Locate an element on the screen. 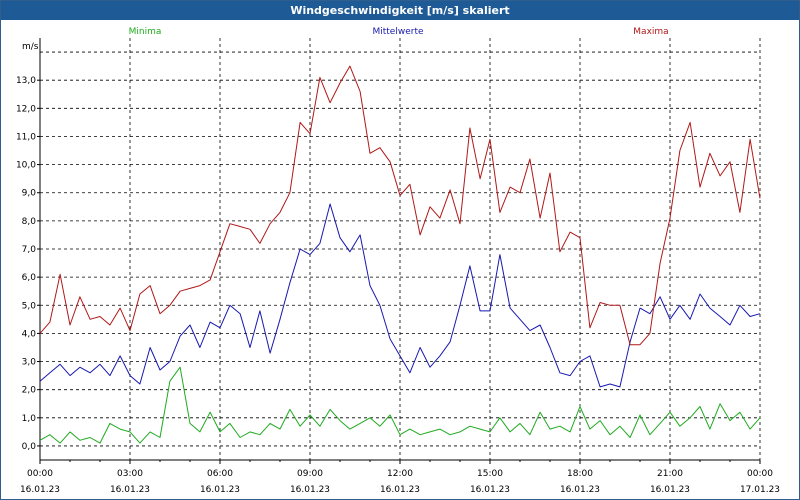 This screenshot has height=500, width=800. x-tick-date: 17.01.23 is located at coordinates (760, 490).